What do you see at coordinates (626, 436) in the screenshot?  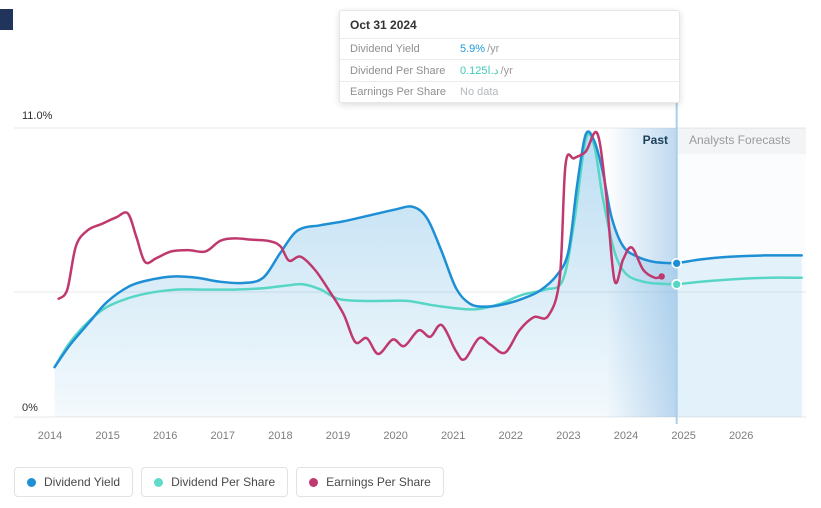 I see `x-axis-label-2024: 2024` at bounding box center [626, 436].